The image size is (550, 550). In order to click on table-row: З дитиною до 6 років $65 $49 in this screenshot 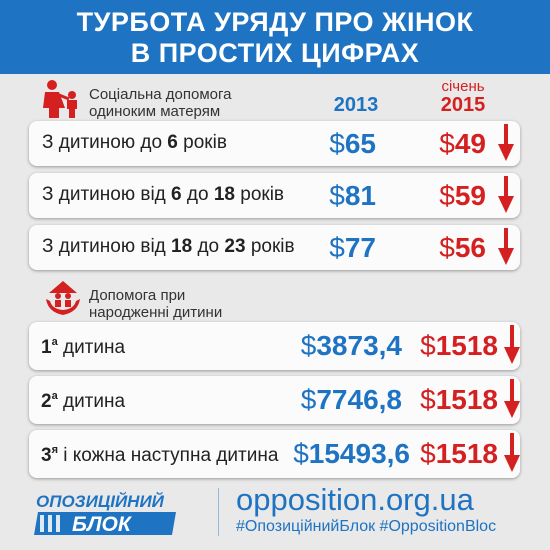, I will do `click(274, 143)`.